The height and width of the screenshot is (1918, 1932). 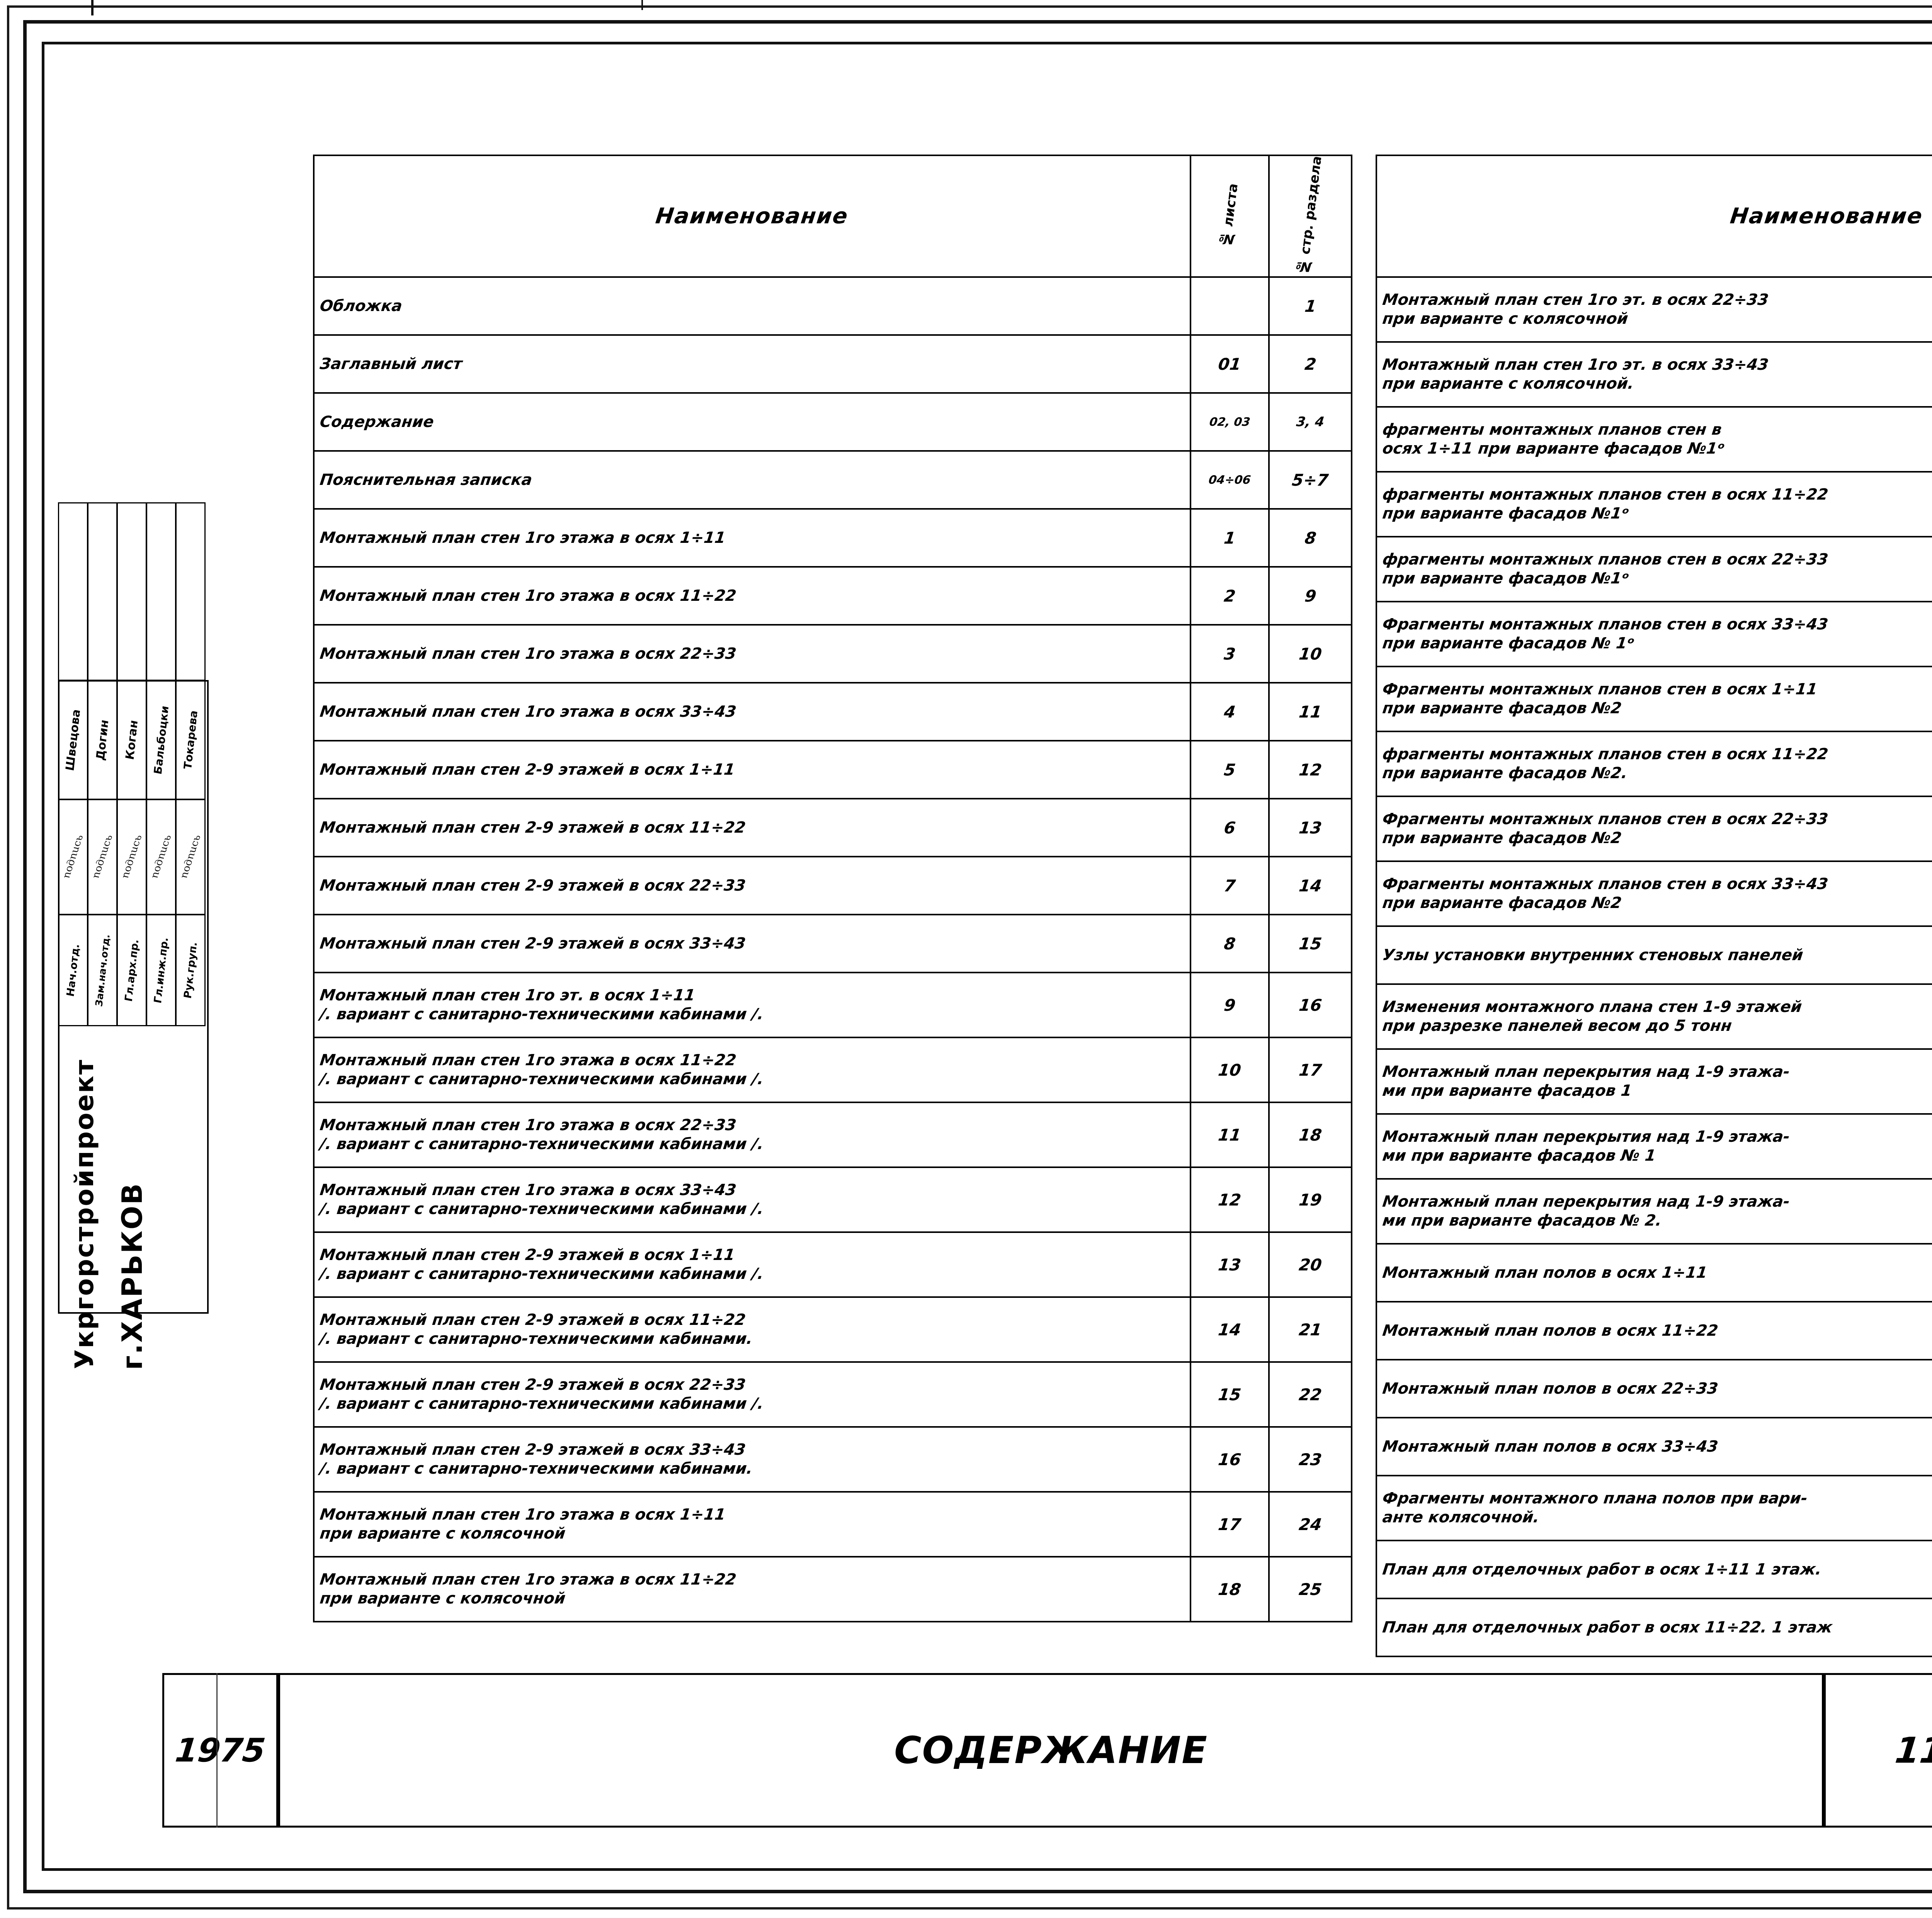 What do you see at coordinates (1310, 595) in the screenshot?
I see `row-page-number: 9` at bounding box center [1310, 595].